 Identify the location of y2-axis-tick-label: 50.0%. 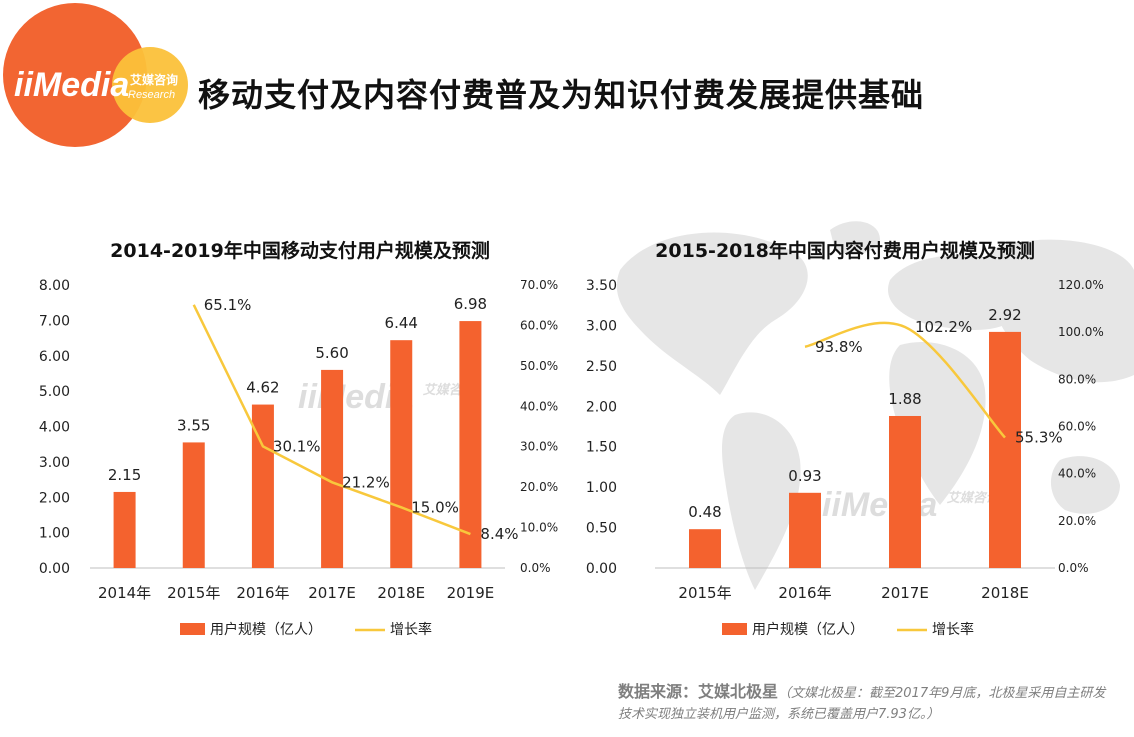
(539, 366).